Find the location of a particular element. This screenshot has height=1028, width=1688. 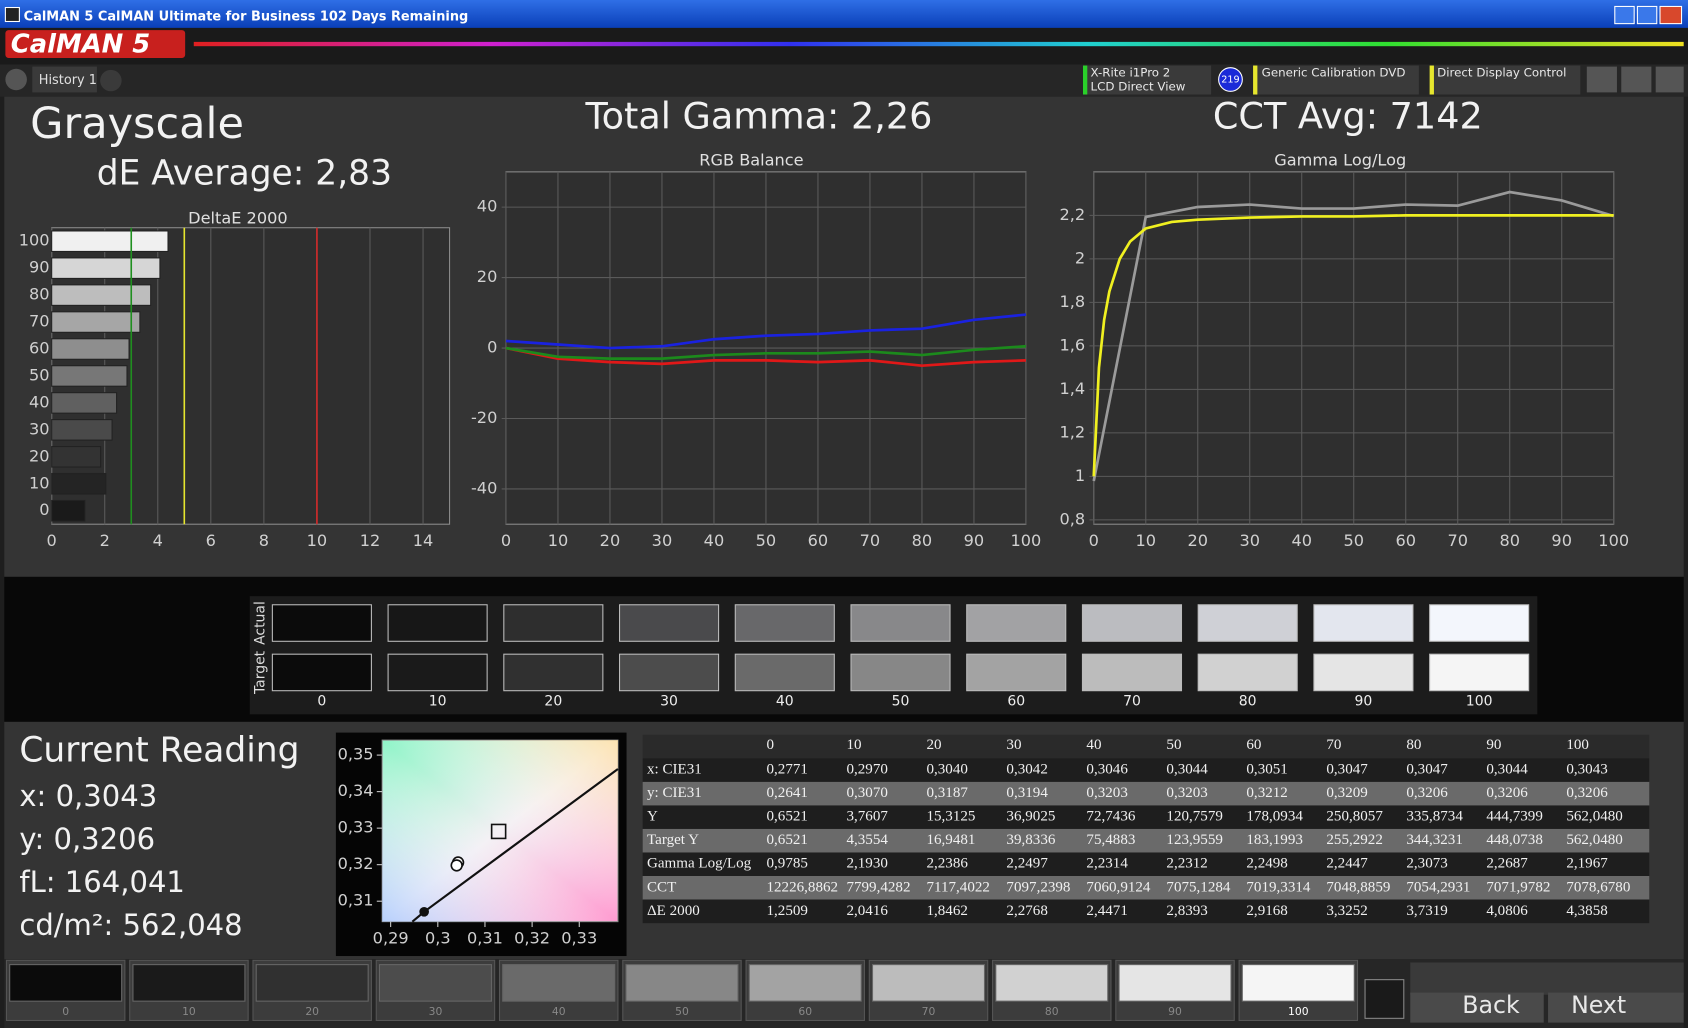

back-button is located at coordinates (1477, 1007).